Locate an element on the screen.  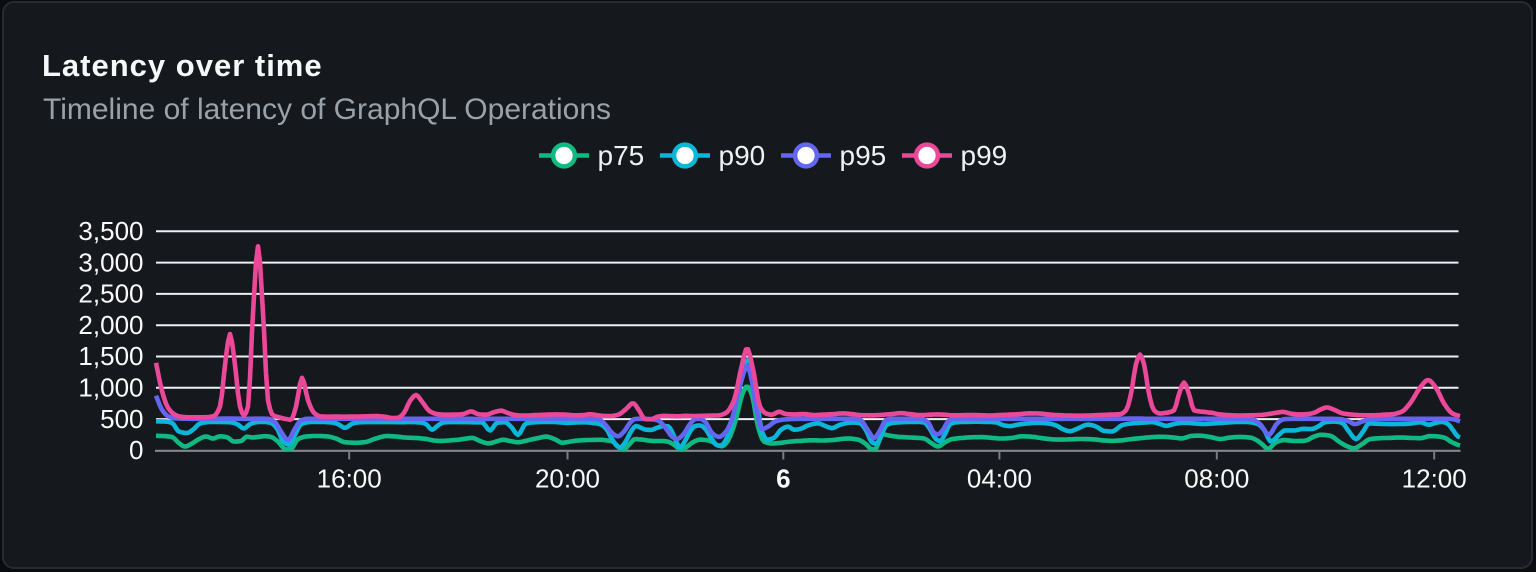
svg-text: 16:00 is located at coordinates (349, 479).